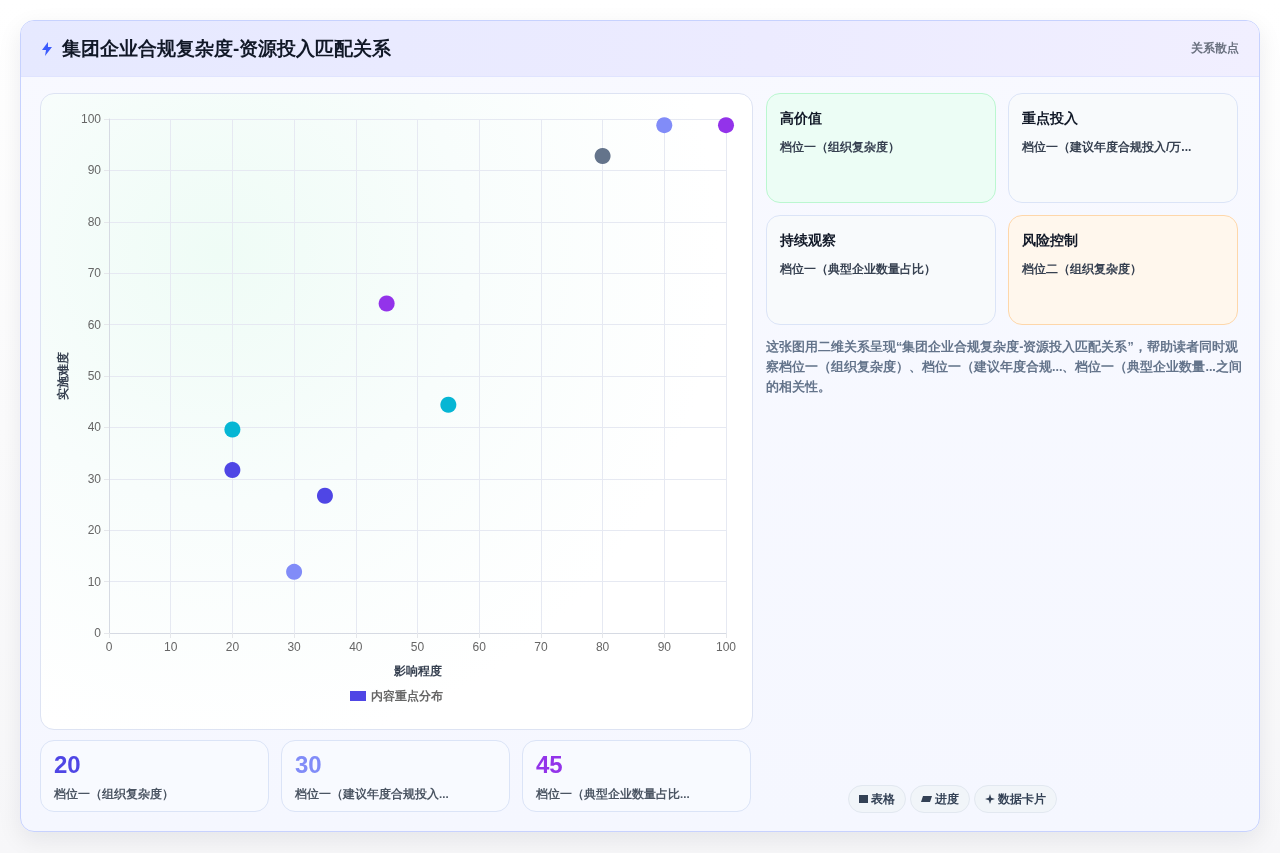 This screenshot has height=853, width=1280. I want to click on x-tick-label: 0, so click(109, 647).